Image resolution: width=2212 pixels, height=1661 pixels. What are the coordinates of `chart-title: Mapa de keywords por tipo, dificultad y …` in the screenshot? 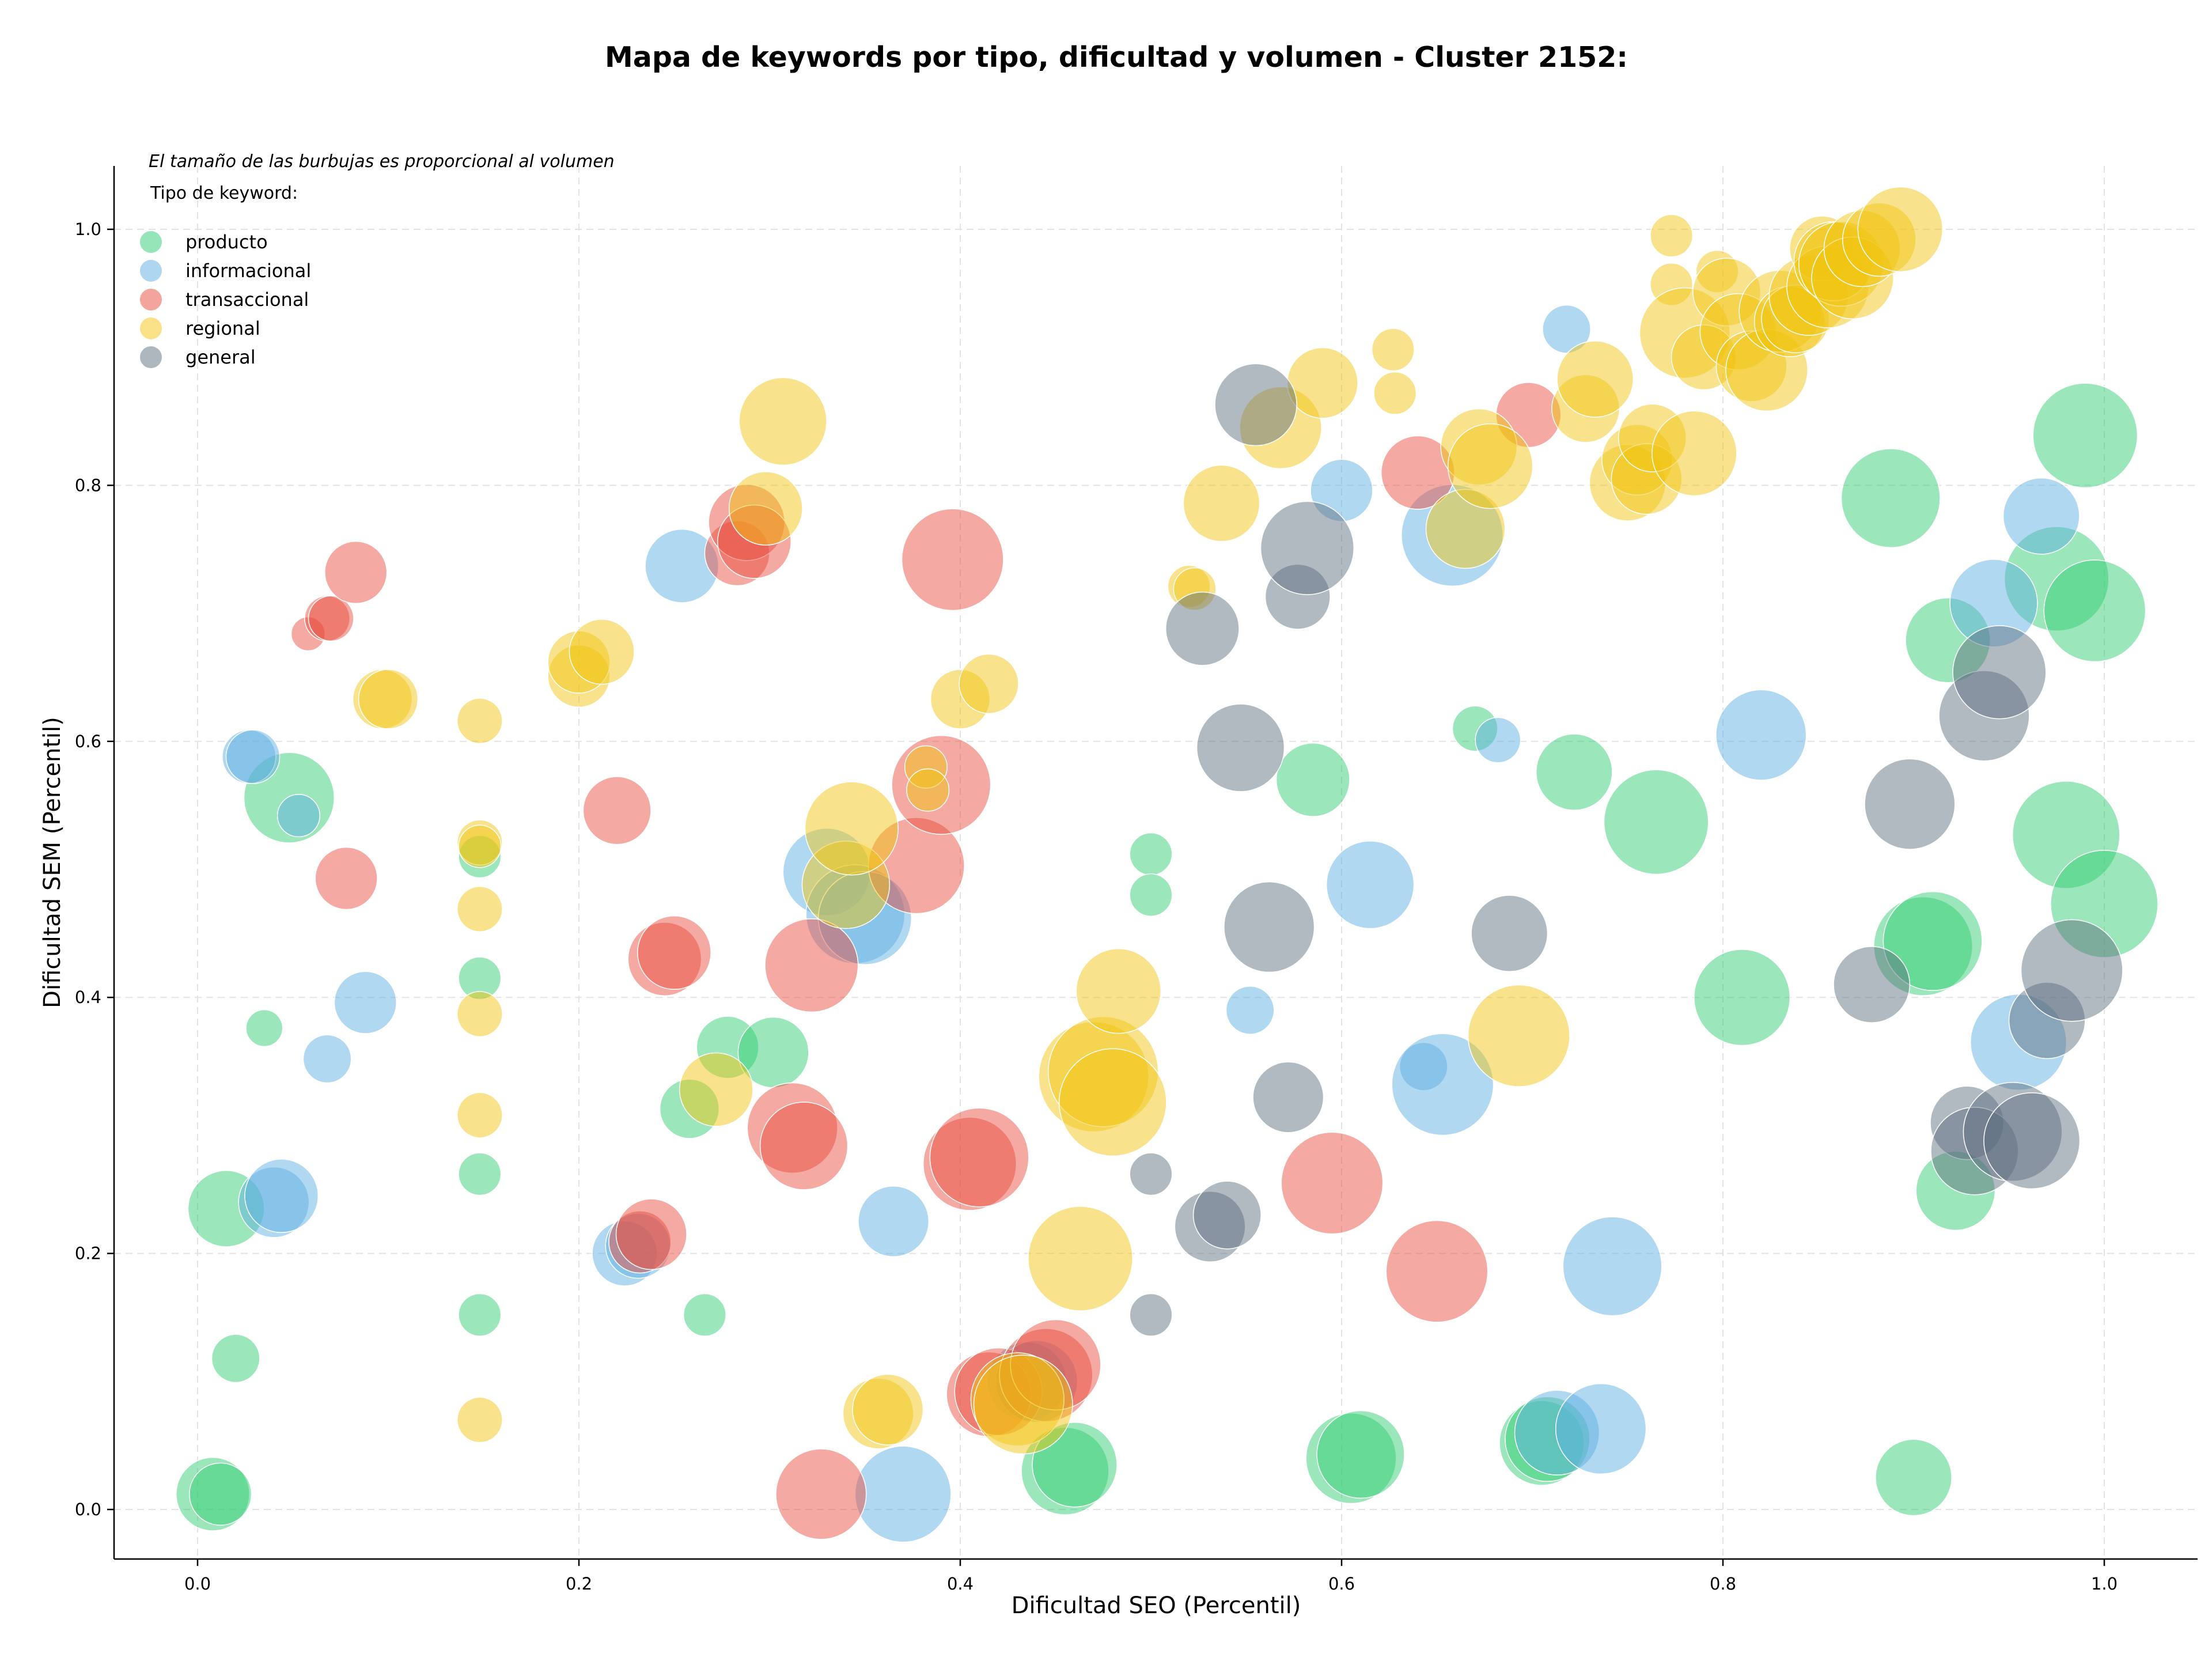 It's located at (1116, 57).